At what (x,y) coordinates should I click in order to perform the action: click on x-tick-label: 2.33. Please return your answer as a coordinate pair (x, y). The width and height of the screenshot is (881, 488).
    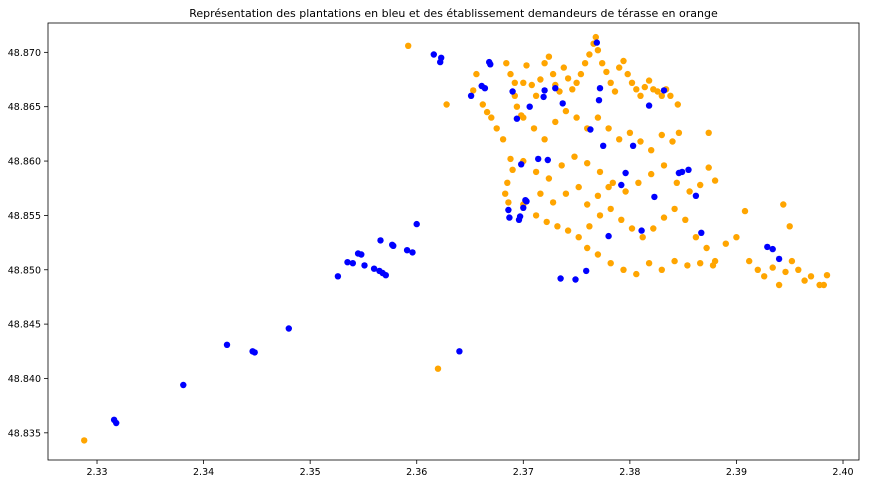
    Looking at the image, I should click on (96, 472).